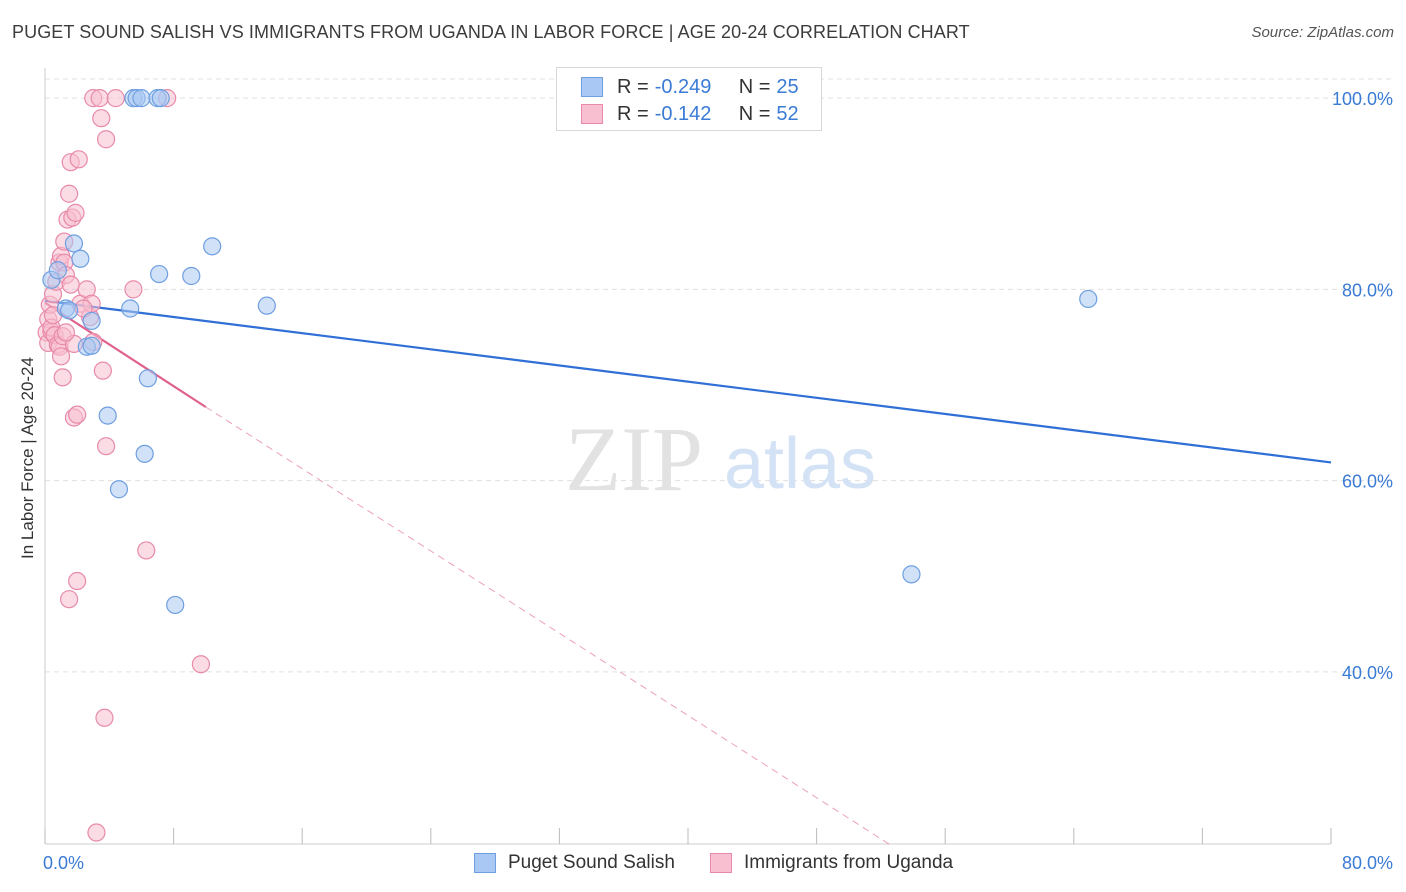 The image size is (1406, 892). I want to click on legend-label-puget: Puget Sound Salish, so click(591, 862).